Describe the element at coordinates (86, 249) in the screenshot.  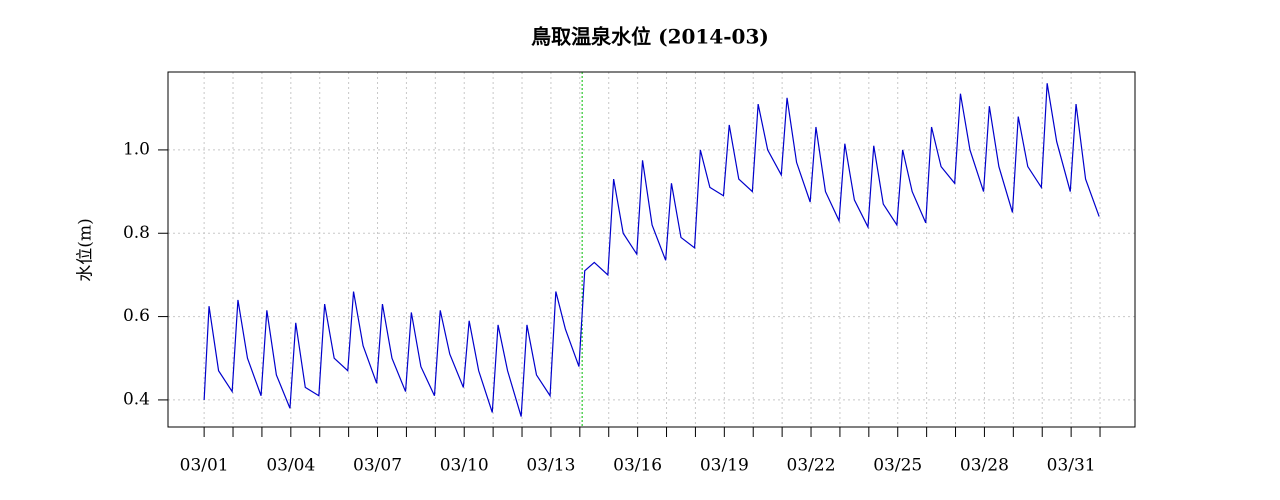
I see `y-axis-label: 水位(m)` at that location.